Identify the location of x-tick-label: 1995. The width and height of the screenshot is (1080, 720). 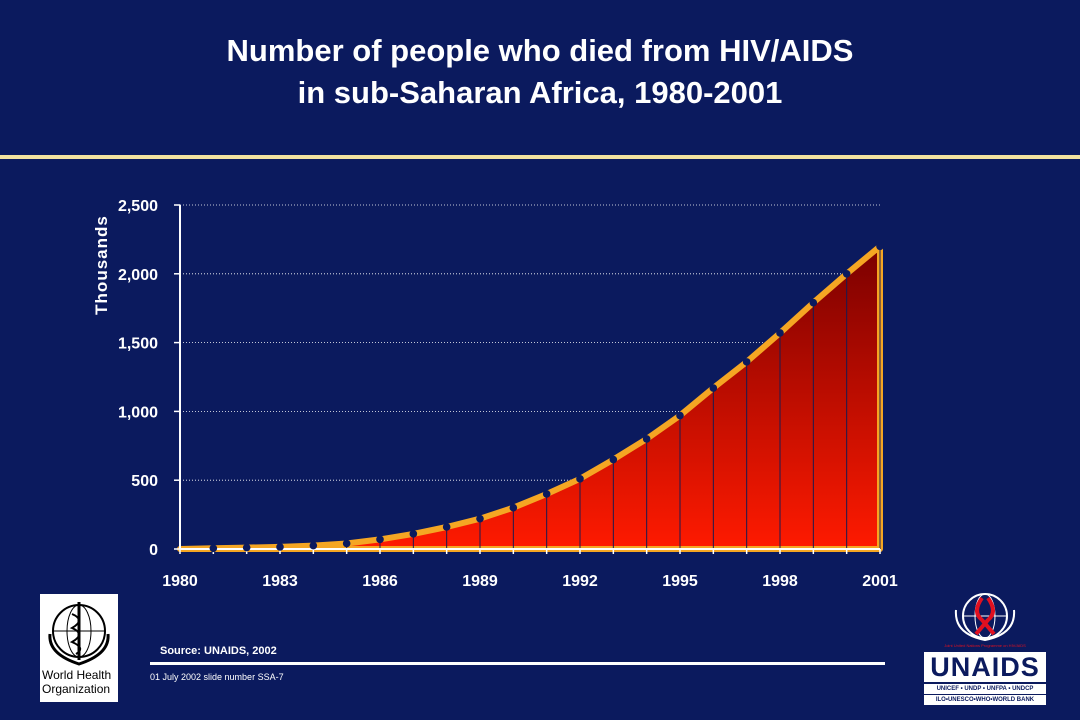
(680, 581).